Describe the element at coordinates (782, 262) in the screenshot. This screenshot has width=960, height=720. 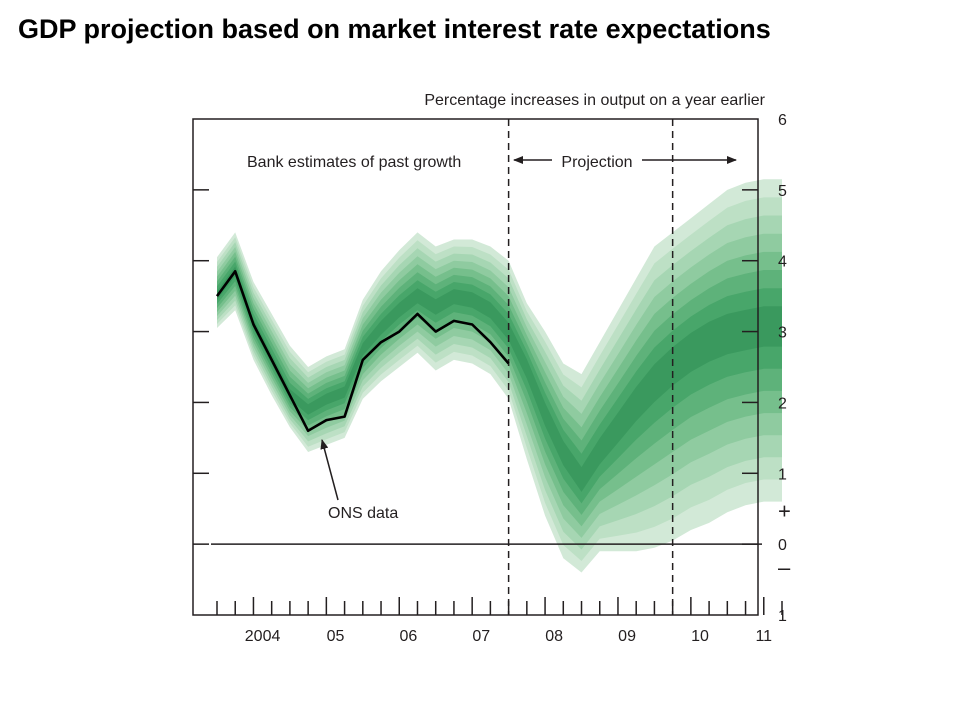
I see `y-tick-label: 4` at that location.